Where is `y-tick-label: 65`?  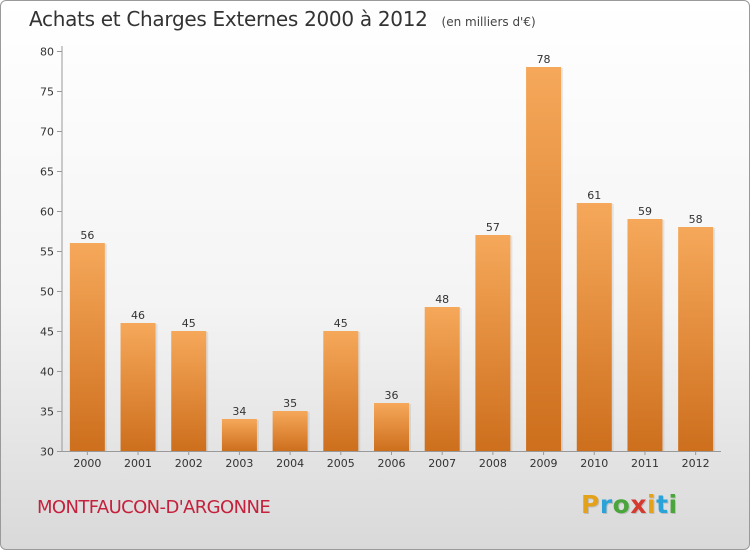
y-tick-label: 65 is located at coordinates (47, 172).